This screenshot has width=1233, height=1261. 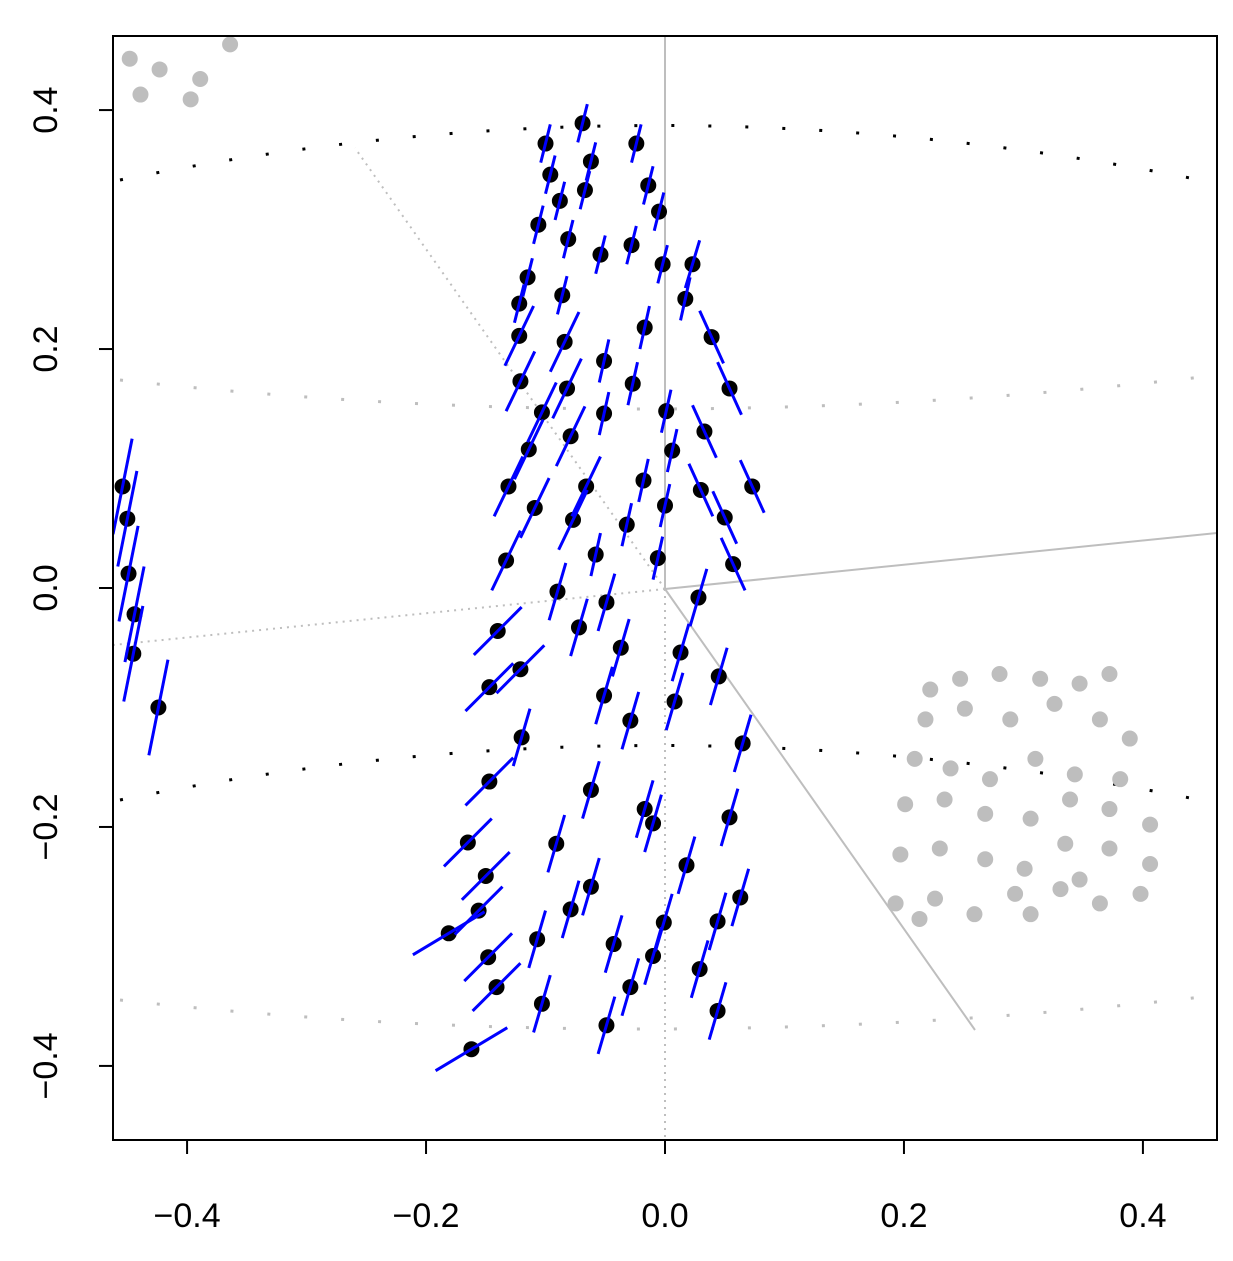 What do you see at coordinates (46, 348) in the screenshot?
I see `y-tick-label: 0.2` at bounding box center [46, 348].